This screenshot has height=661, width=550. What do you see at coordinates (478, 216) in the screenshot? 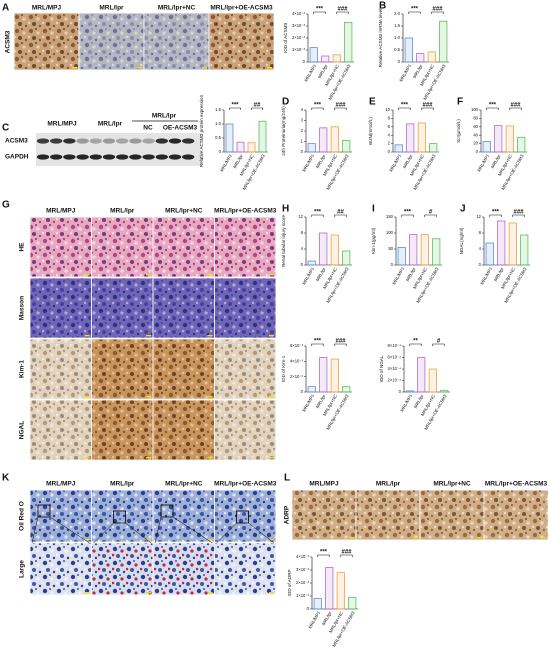
I see `y-tick-label: 12` at bounding box center [478, 216].